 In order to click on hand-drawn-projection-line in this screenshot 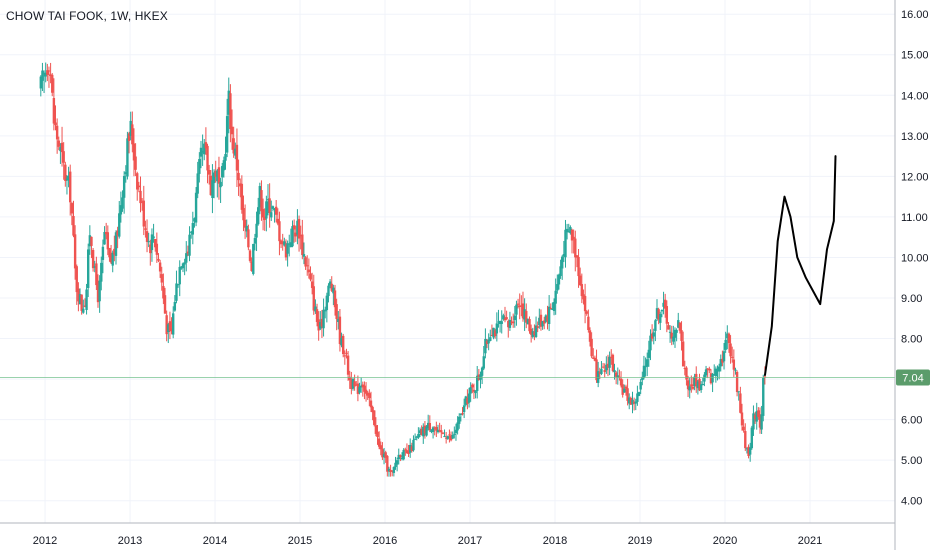, I will do `click(800, 265)`.